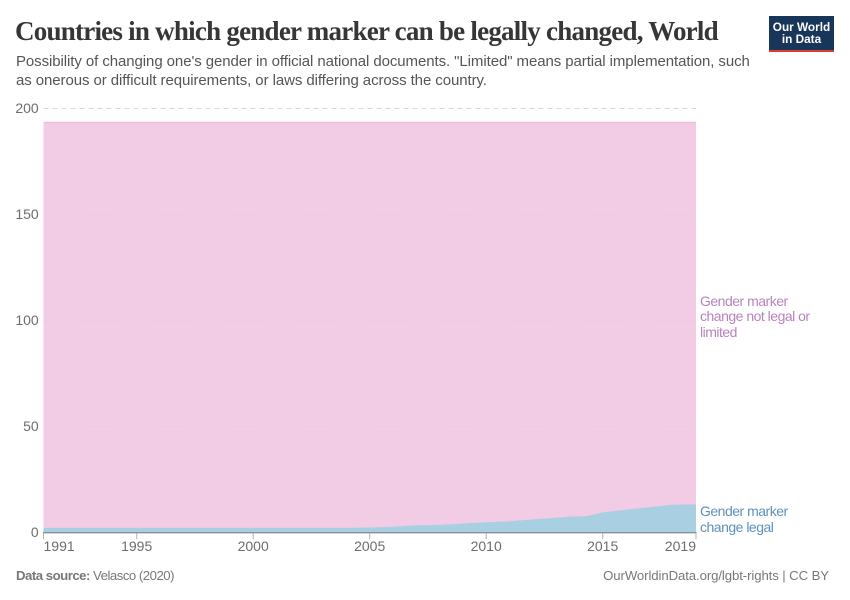 This screenshot has height=600, width=850. I want to click on svg-text: 1995, so click(136, 546).